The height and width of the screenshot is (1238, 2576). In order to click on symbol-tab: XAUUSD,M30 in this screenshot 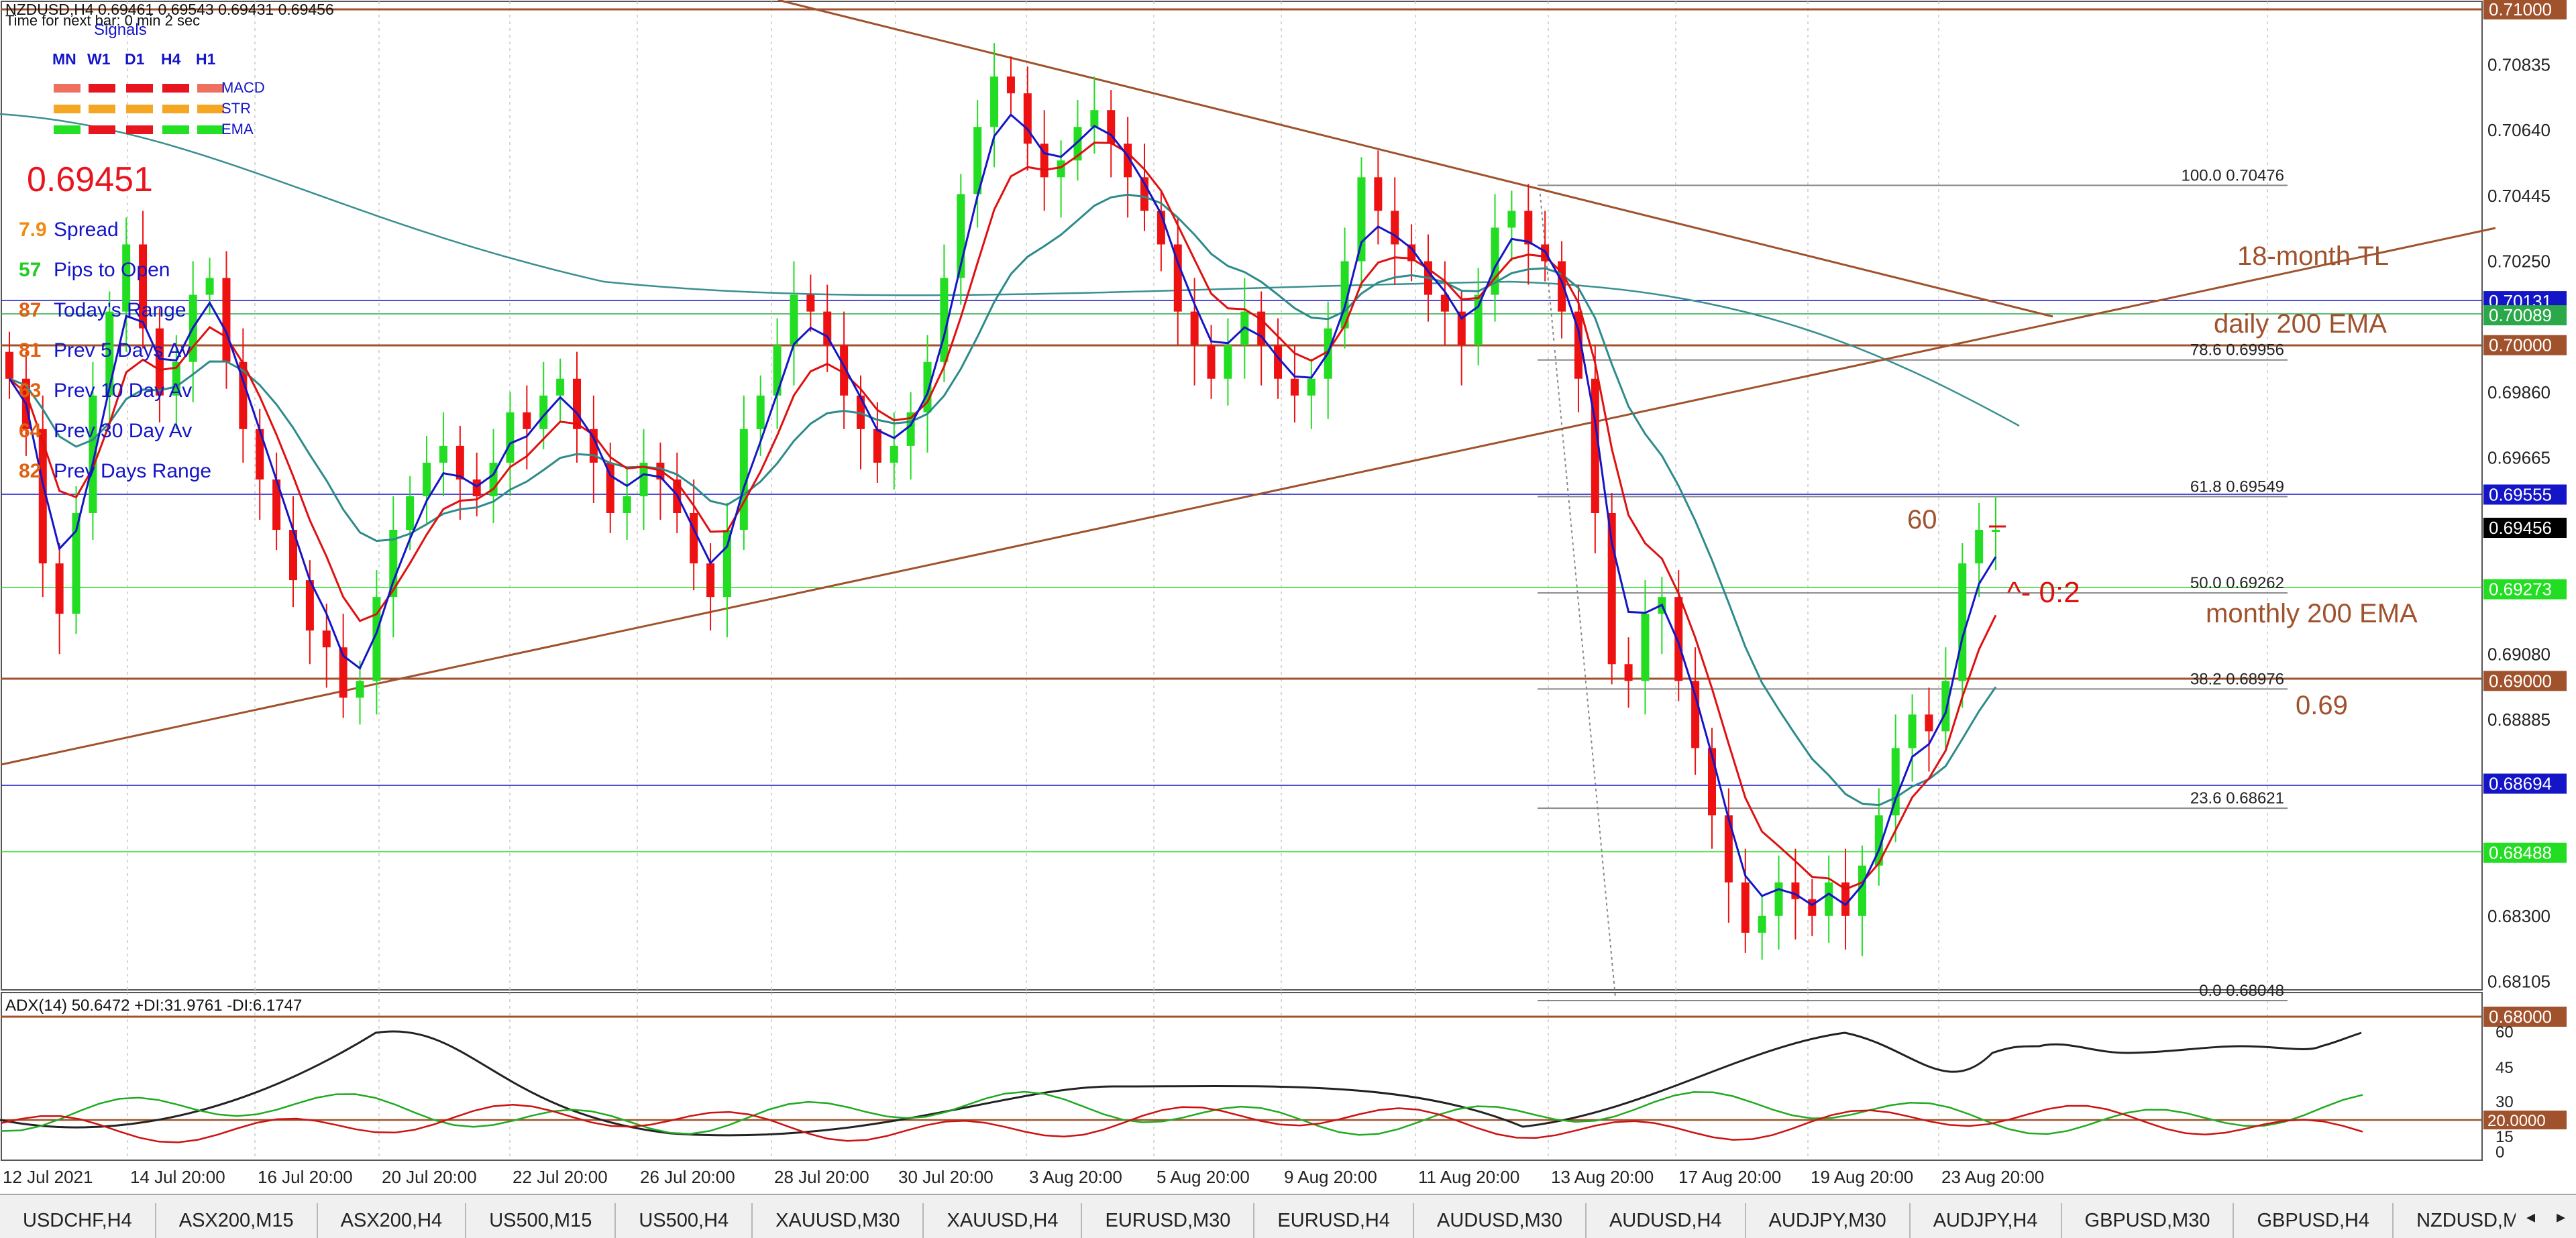, I will do `click(838, 1220)`.